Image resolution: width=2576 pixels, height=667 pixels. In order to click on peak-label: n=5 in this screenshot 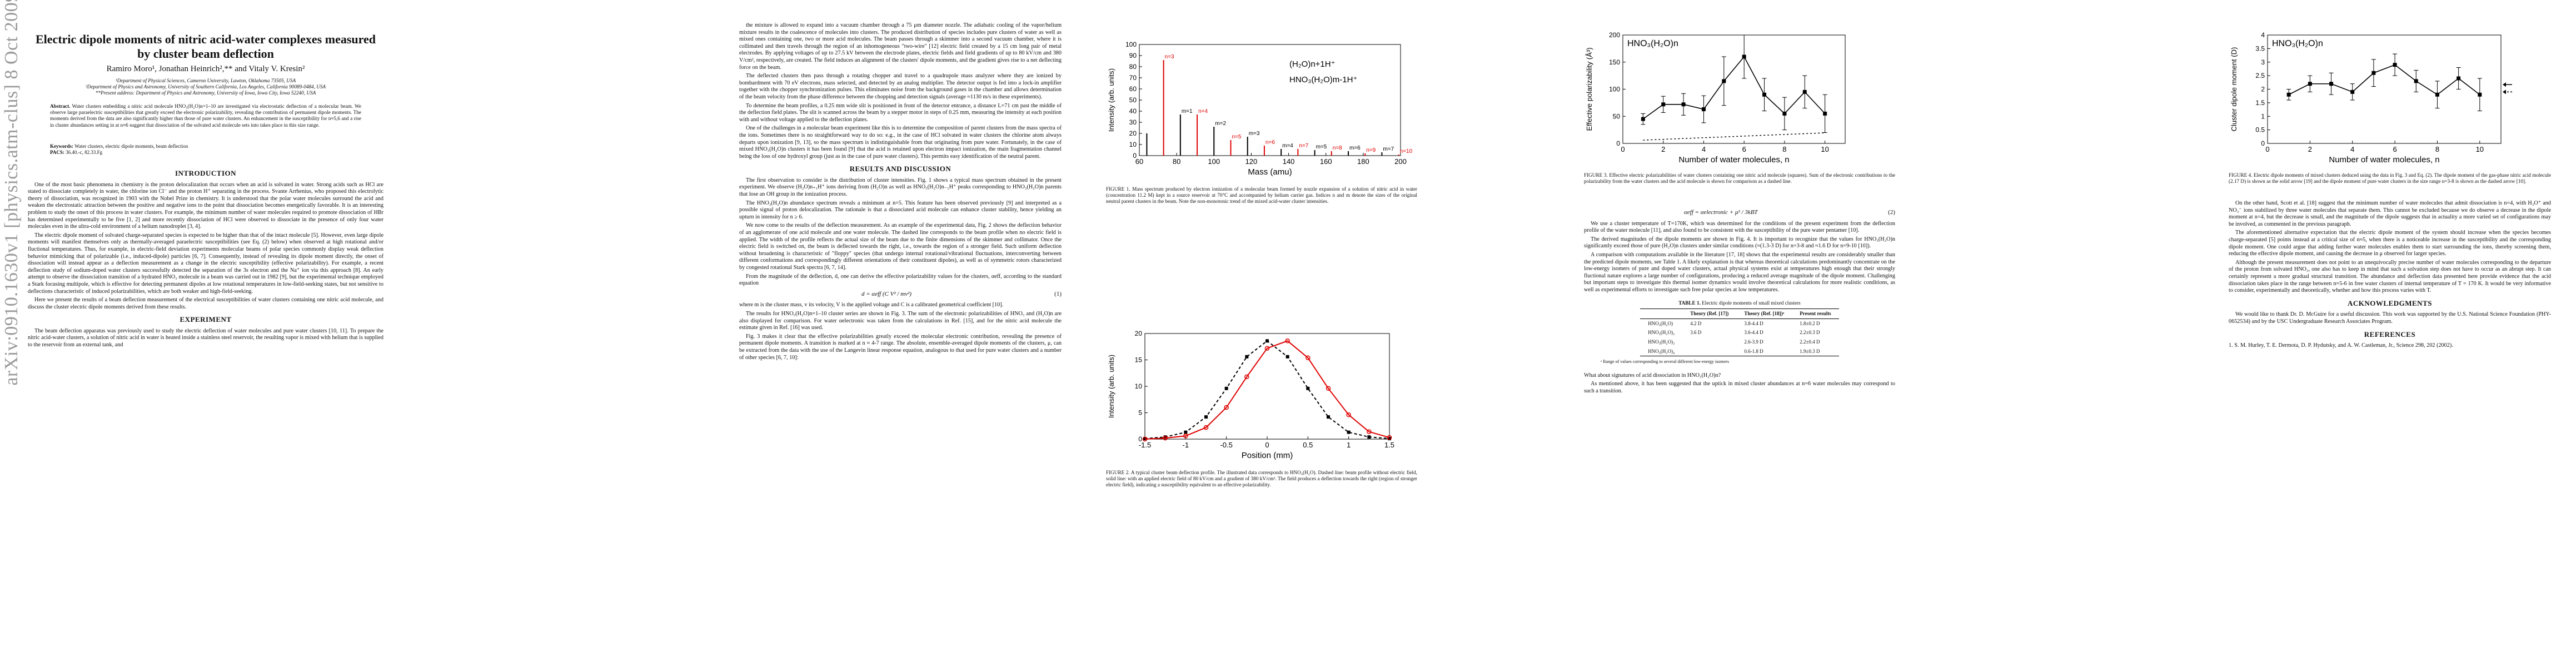, I will do `click(1237, 137)`.